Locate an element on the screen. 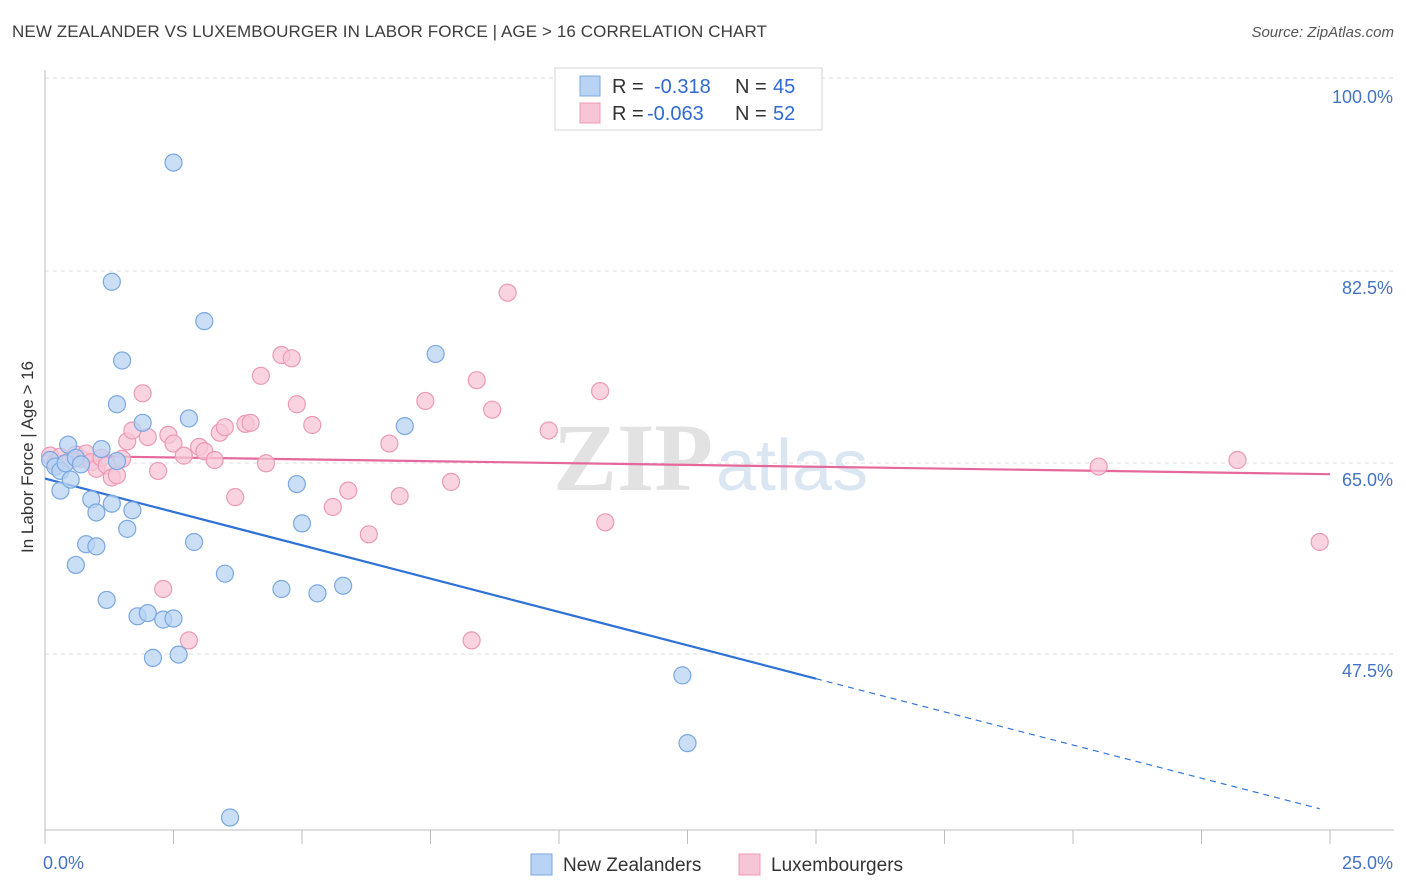 Image resolution: width=1406 pixels, height=892 pixels. legend-swatch-blue is located at coordinates (590, 86).